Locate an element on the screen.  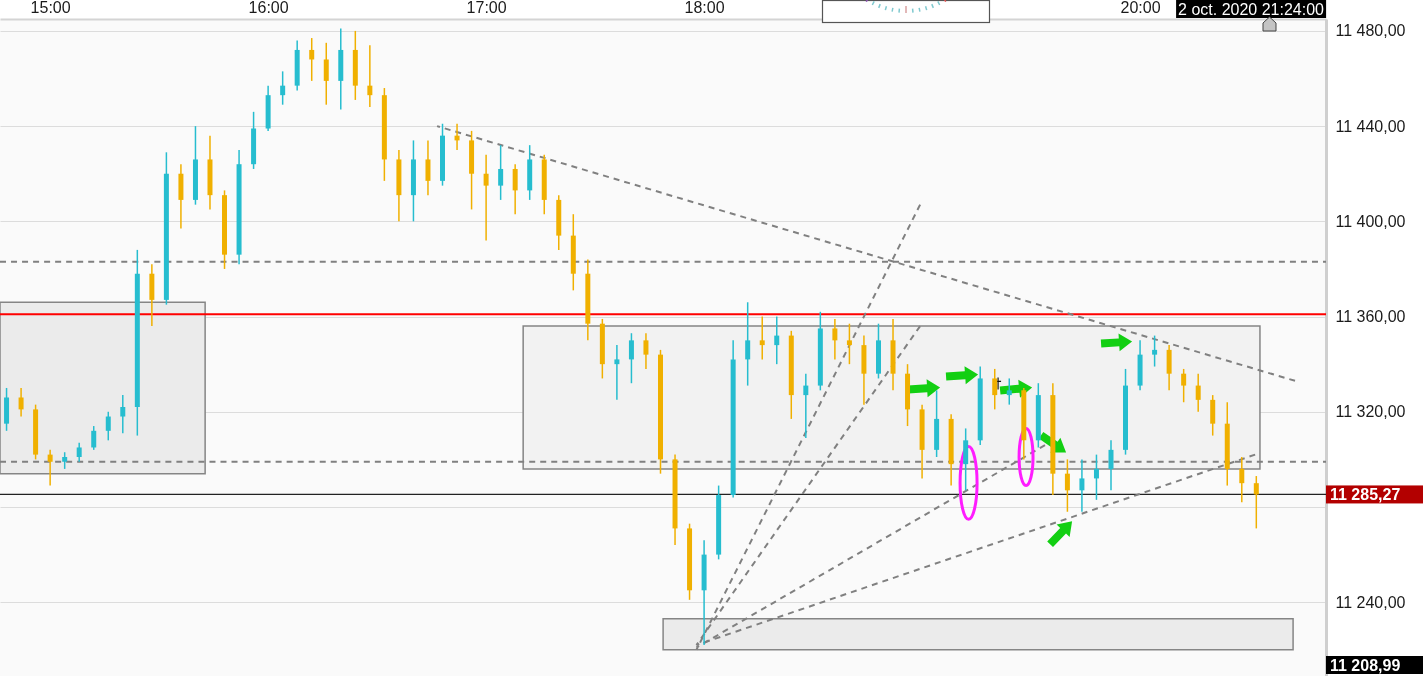
y-tick-label: 11 480,00 is located at coordinates (1370, 31).